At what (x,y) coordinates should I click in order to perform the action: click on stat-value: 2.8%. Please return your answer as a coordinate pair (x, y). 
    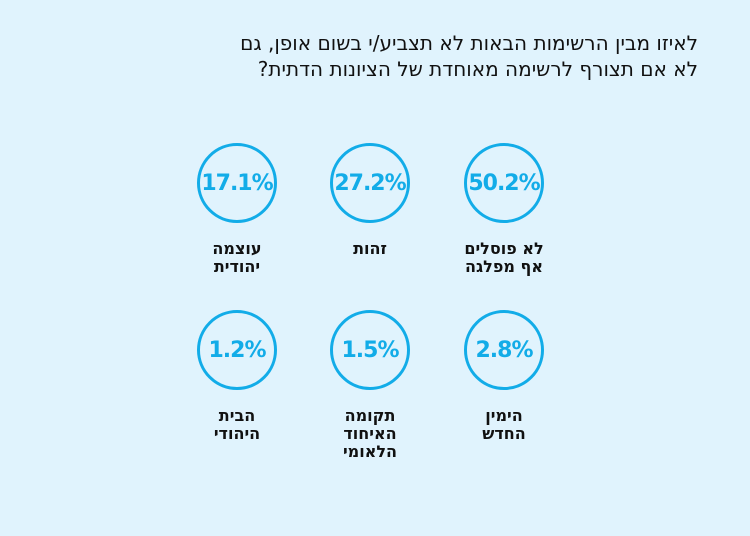
    Looking at the image, I should click on (504, 350).